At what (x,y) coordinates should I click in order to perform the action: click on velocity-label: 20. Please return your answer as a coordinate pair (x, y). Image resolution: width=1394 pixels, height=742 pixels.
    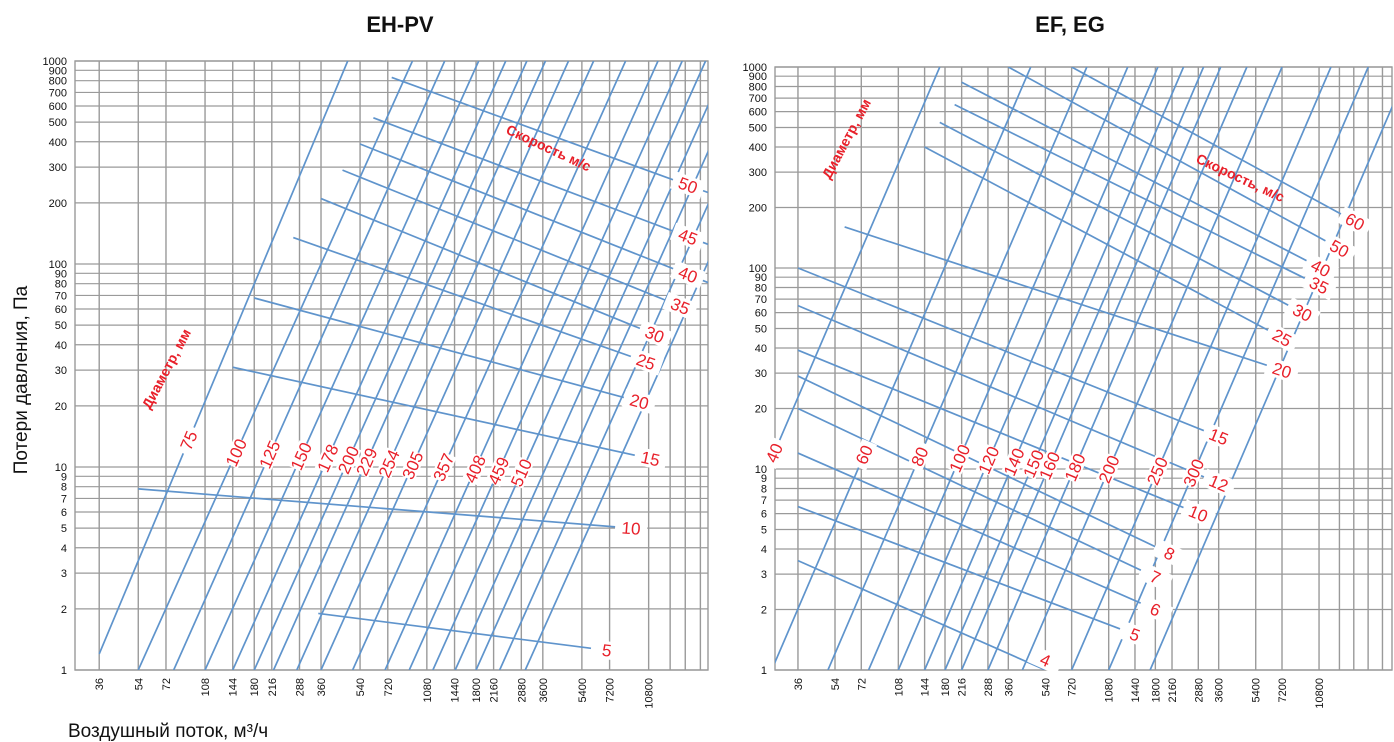
    Looking at the image, I should click on (1282, 371).